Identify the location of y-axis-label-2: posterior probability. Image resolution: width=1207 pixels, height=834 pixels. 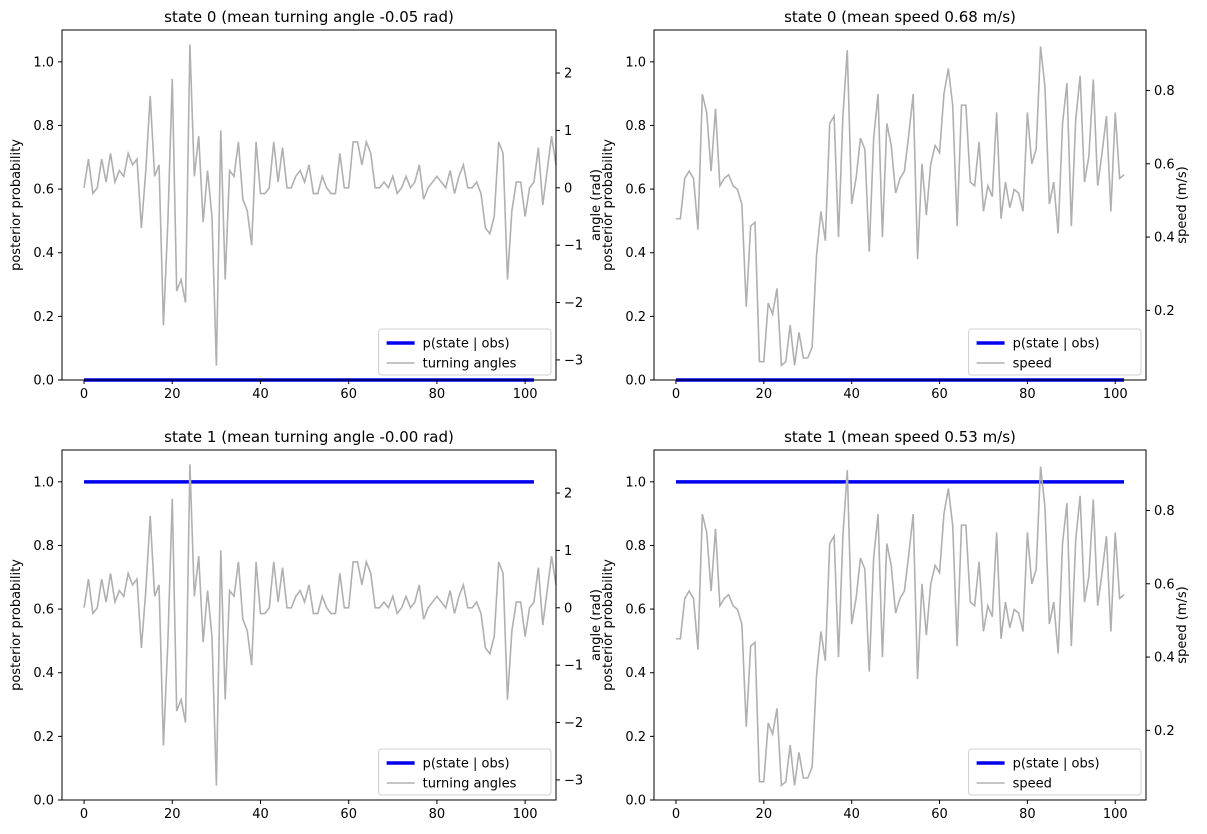
(16, 625).